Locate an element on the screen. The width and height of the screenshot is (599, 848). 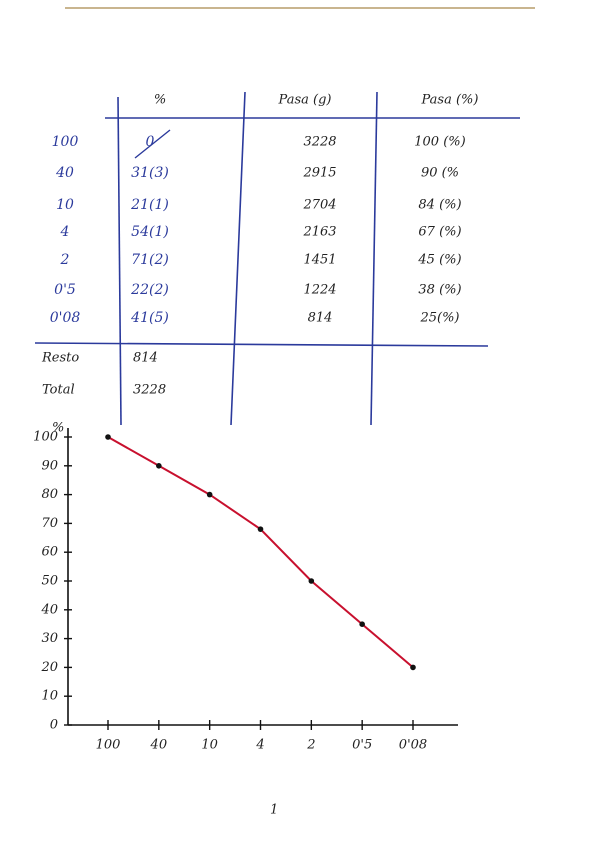
row-label: 0'5 is located at coordinates (65, 290).